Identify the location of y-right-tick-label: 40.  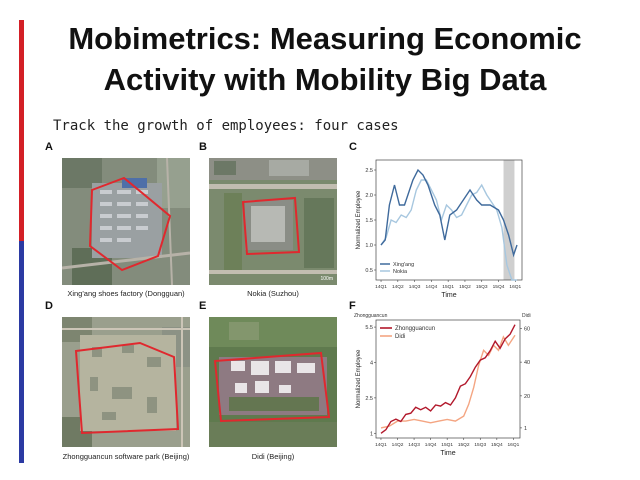
(527, 363).